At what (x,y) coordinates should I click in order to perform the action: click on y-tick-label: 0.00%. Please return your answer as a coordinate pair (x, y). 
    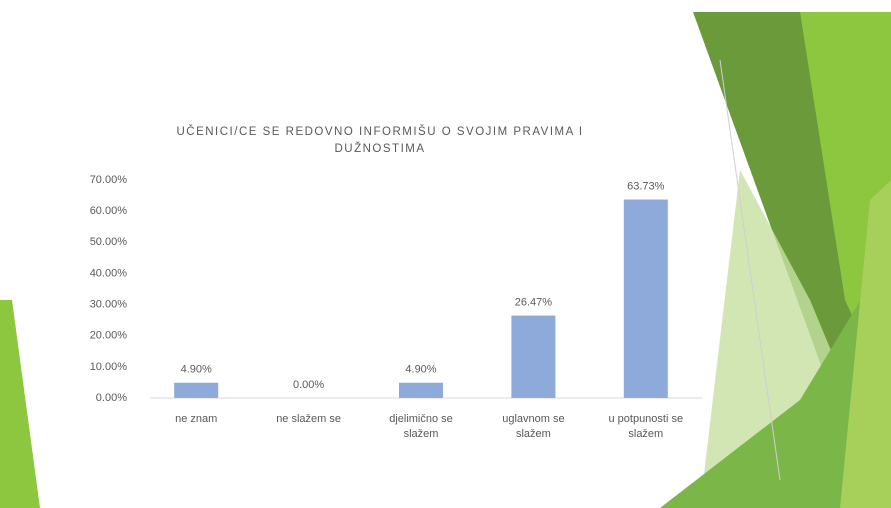
    Looking at the image, I should click on (111, 398).